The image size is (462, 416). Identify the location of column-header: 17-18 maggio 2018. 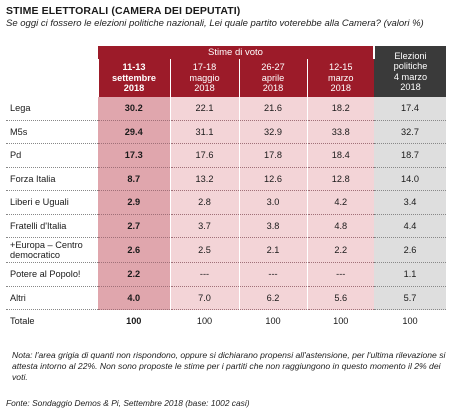
(204, 78).